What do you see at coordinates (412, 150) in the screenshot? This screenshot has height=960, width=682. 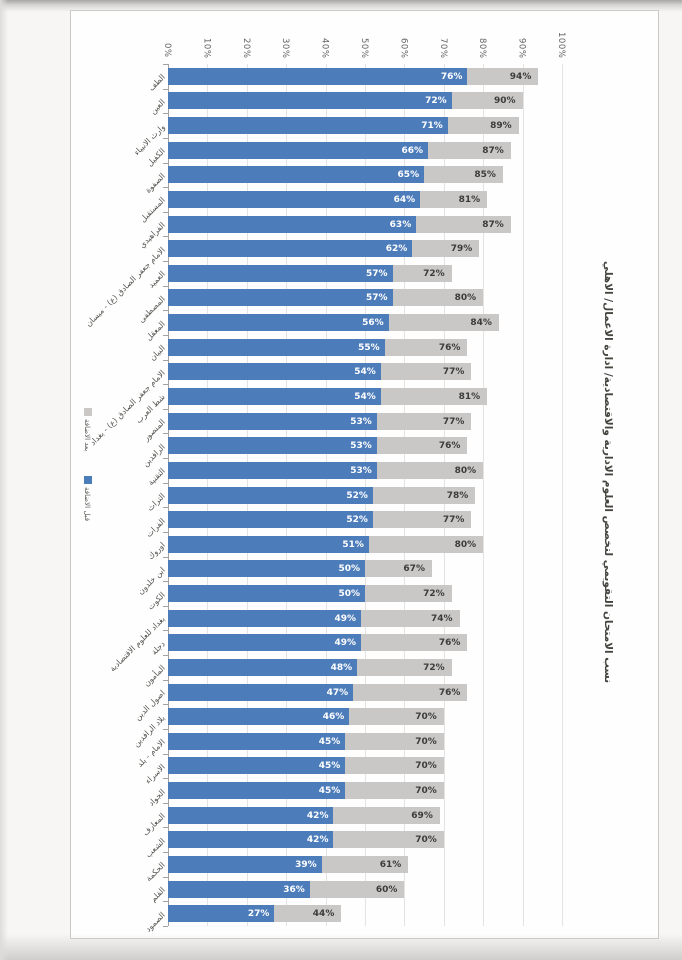 I see `value-label-before: 66%` at bounding box center [412, 150].